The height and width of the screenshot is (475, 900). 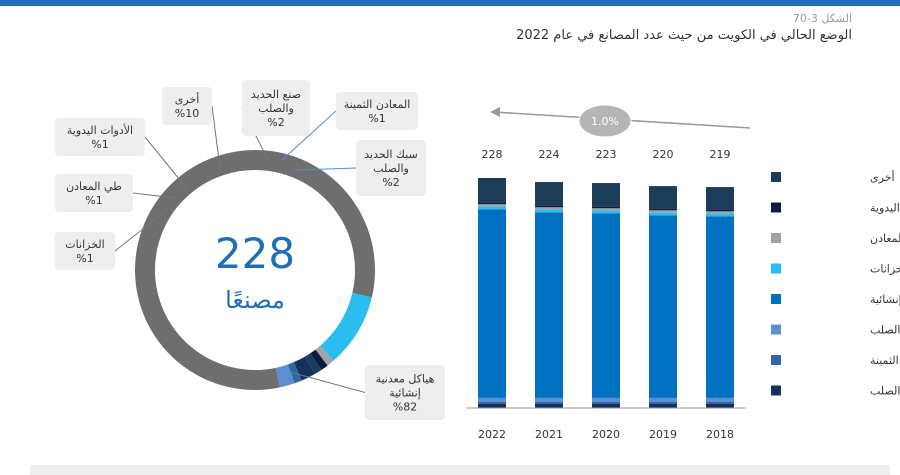 I want to click on callout-pct-tanks: %1, so click(x=84, y=258).